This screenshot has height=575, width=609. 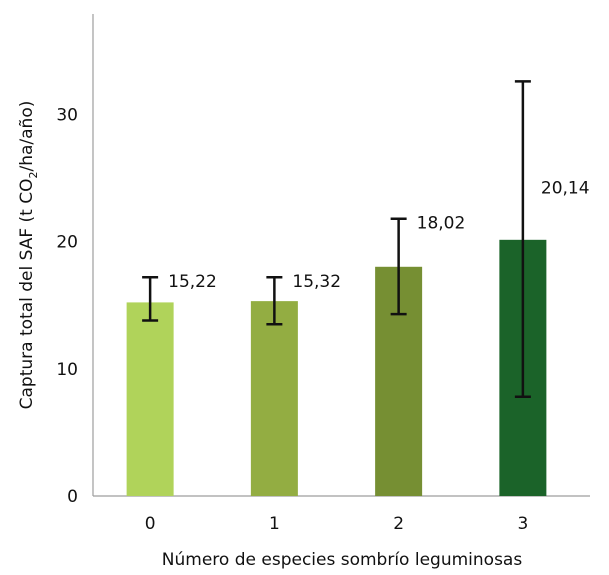 What do you see at coordinates (67, 306) in the screenshot?
I see `y-tick-labels: 0 10 20 30` at bounding box center [67, 306].